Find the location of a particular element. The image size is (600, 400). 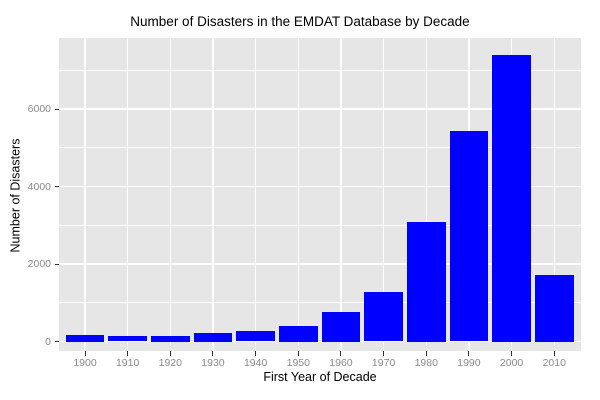

x-tick-label-1940: 1940 is located at coordinates (255, 363).